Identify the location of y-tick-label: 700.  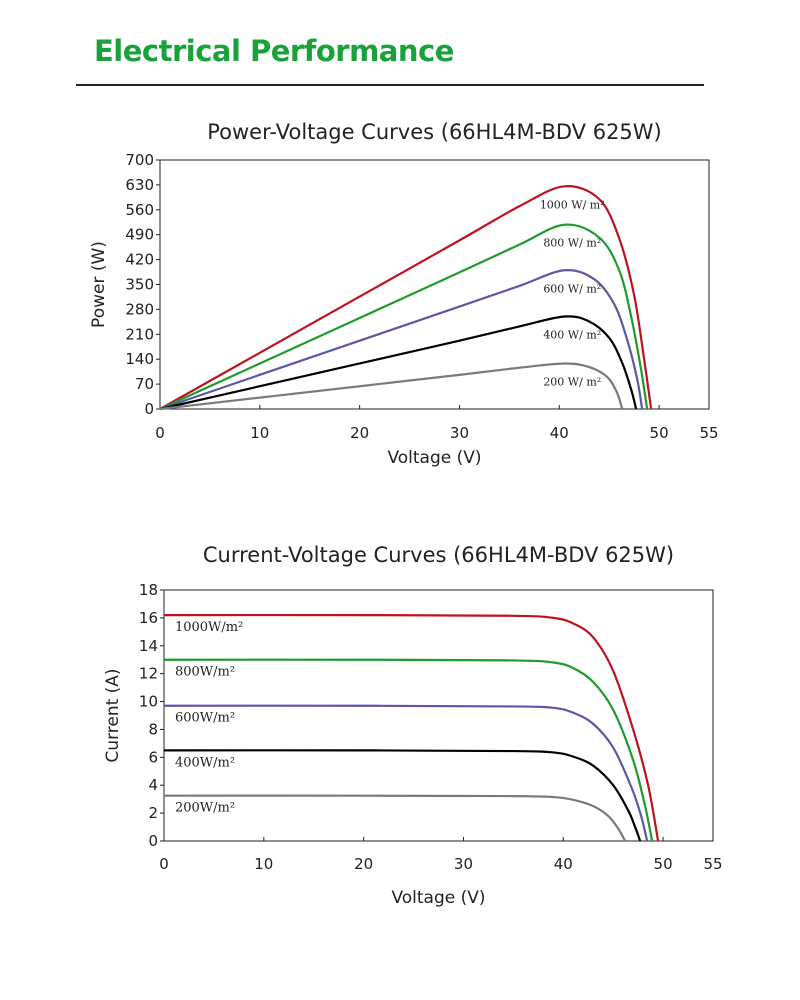
(139, 160).